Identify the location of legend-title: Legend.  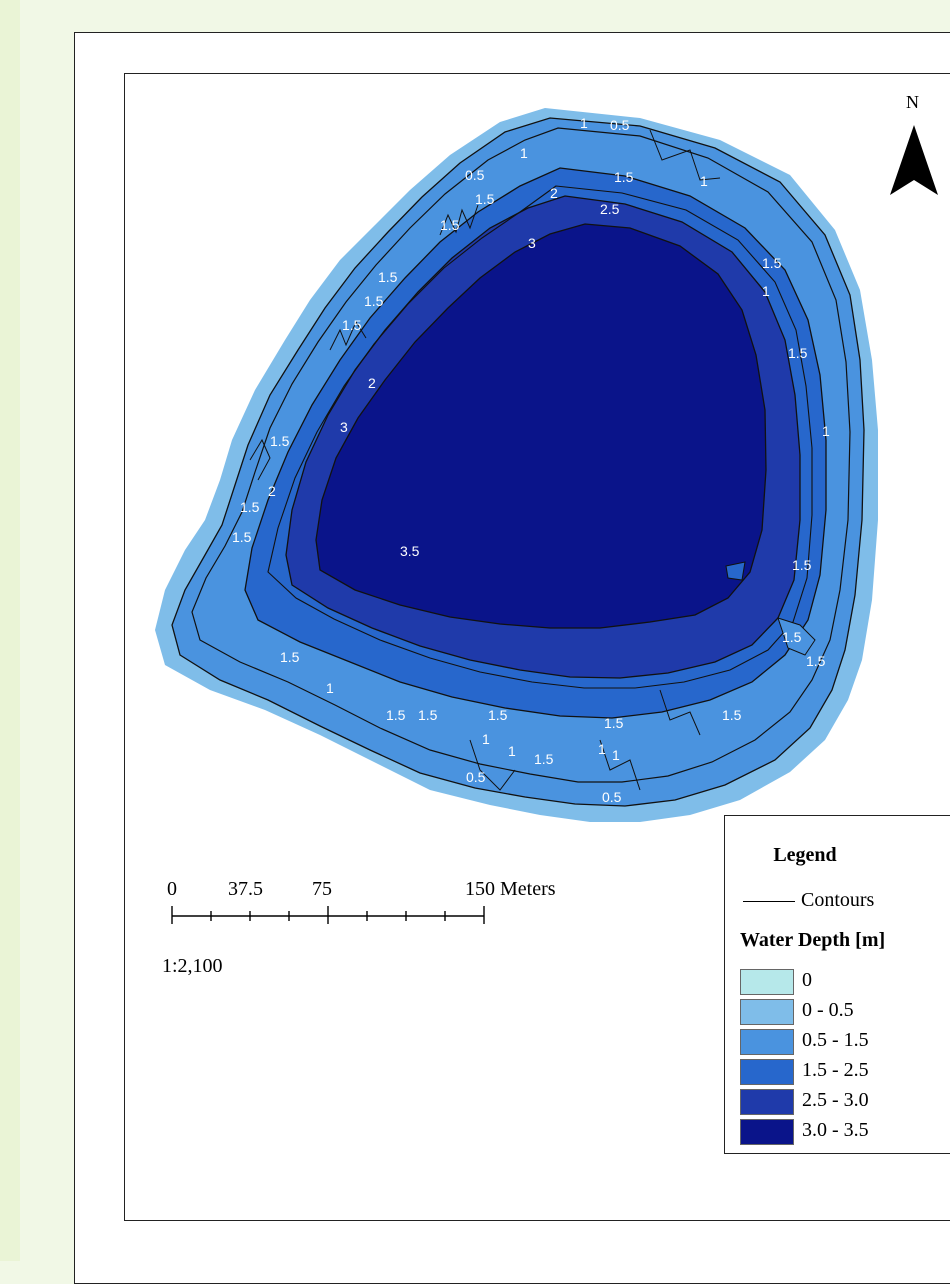
(805, 855).